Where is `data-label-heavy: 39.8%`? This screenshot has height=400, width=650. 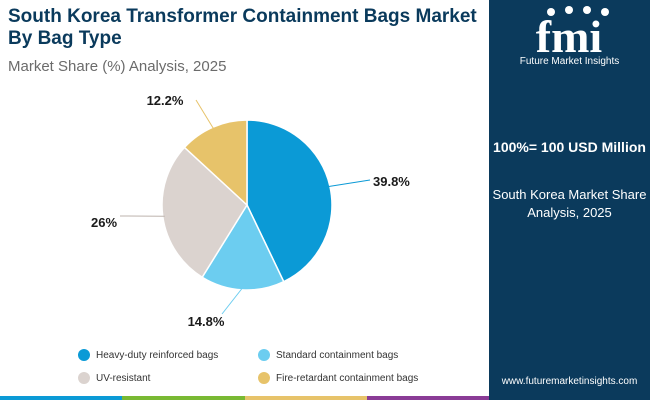
data-label-heavy: 39.8% is located at coordinates (391, 181).